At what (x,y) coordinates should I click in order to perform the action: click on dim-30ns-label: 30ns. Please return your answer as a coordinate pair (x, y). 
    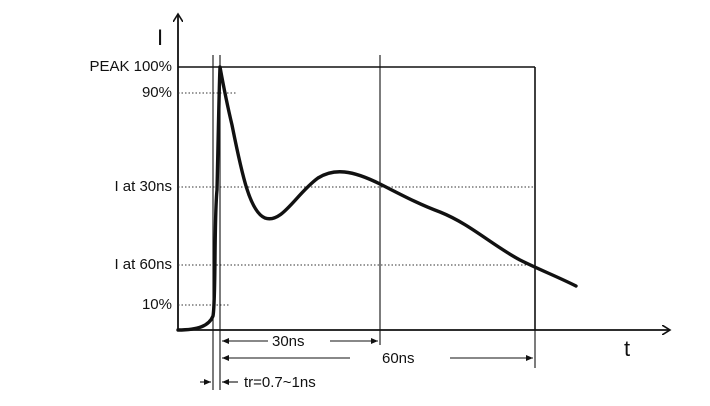
    Looking at the image, I should click on (288, 341).